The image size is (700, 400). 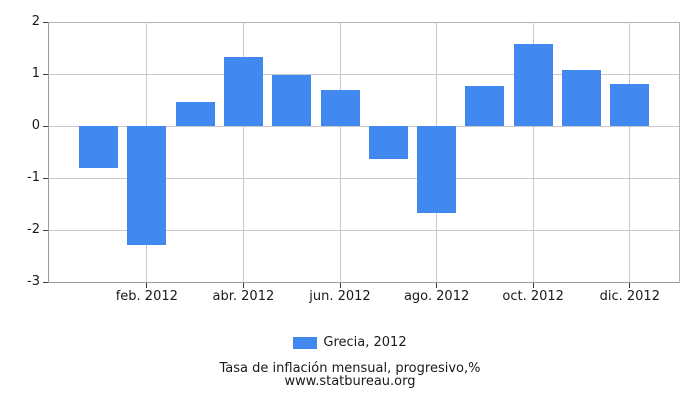 I want to click on legend-color-swatch, so click(x=305, y=342).